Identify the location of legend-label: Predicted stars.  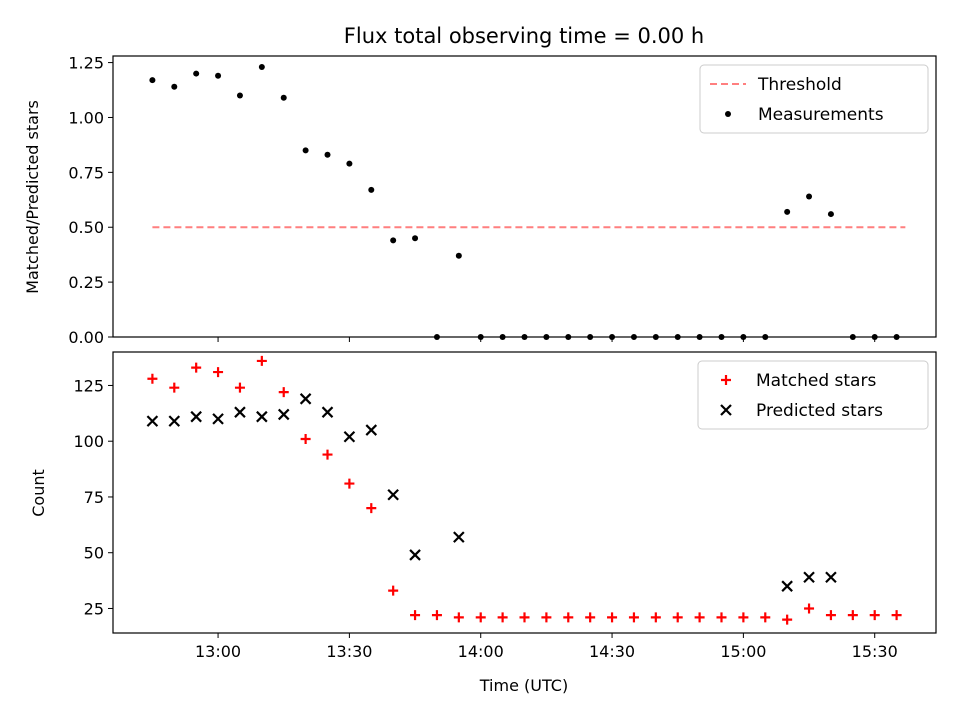
(819, 411).